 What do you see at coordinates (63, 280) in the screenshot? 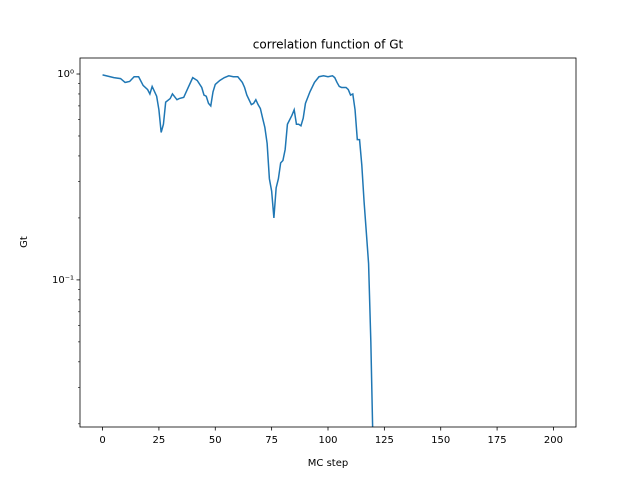
I see `y-tick-label: 10⁻¹` at bounding box center [63, 280].